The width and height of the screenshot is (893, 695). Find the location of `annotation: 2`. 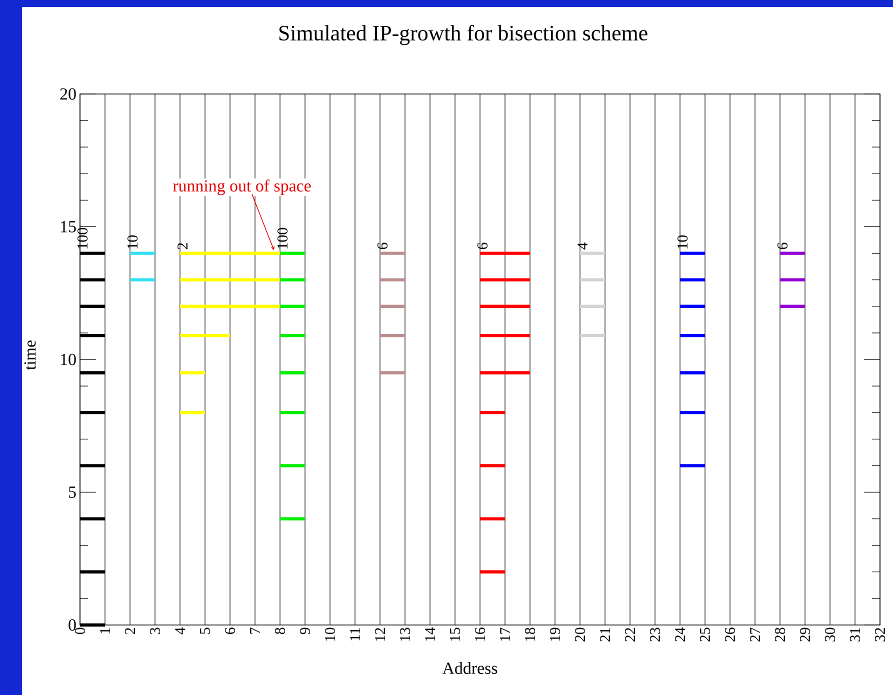

annotation: 2 is located at coordinates (183, 246).